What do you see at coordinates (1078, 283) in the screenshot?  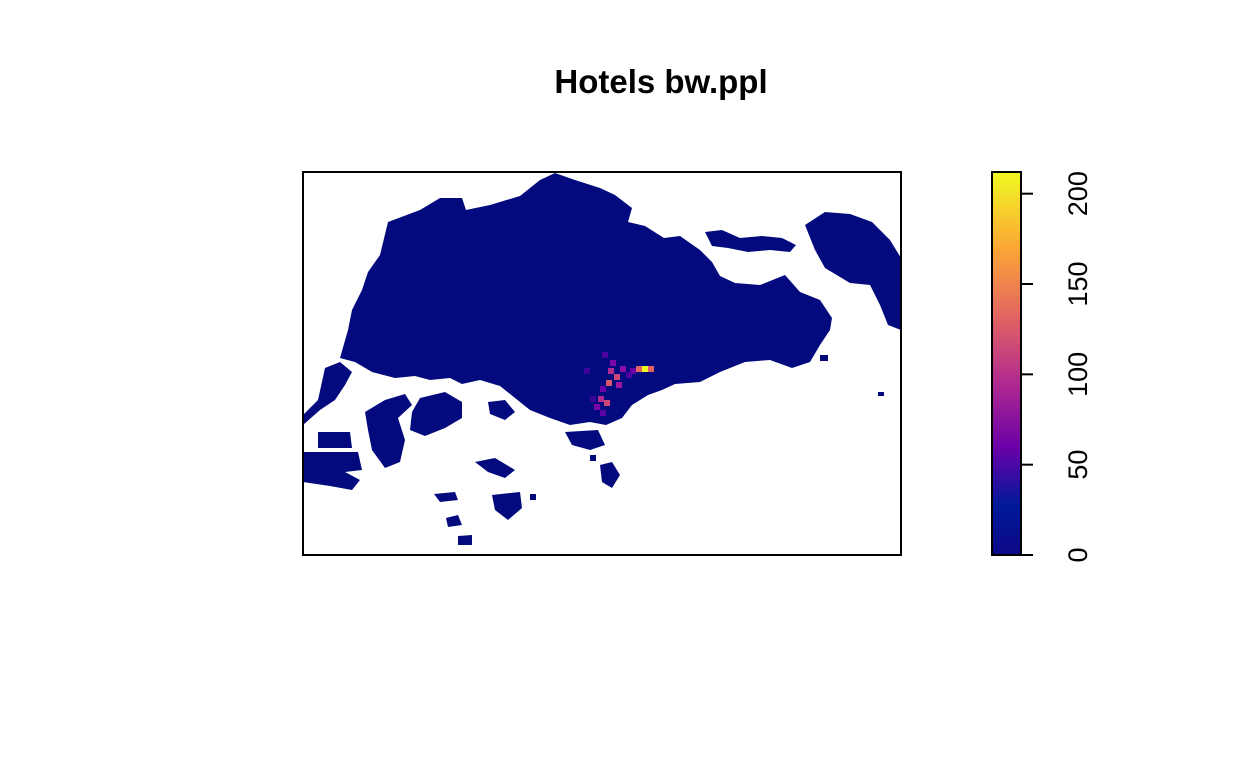 I see `colorbar-tick-label: 150` at bounding box center [1078, 283].